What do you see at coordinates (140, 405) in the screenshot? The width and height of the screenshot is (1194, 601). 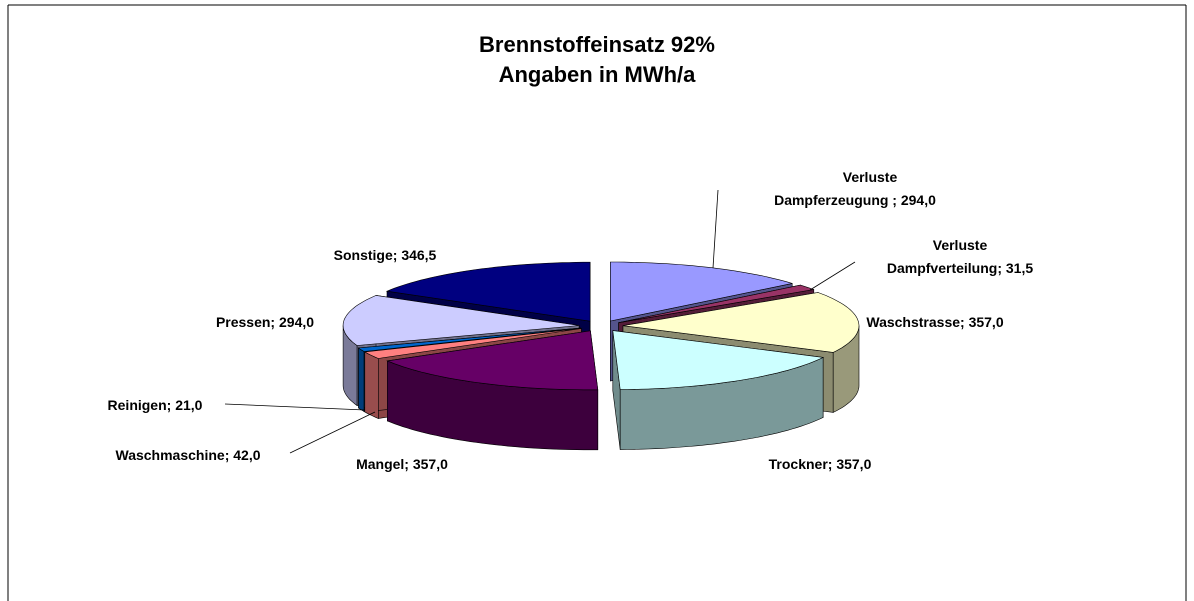 I see `category-label: Reinigen;` at bounding box center [140, 405].